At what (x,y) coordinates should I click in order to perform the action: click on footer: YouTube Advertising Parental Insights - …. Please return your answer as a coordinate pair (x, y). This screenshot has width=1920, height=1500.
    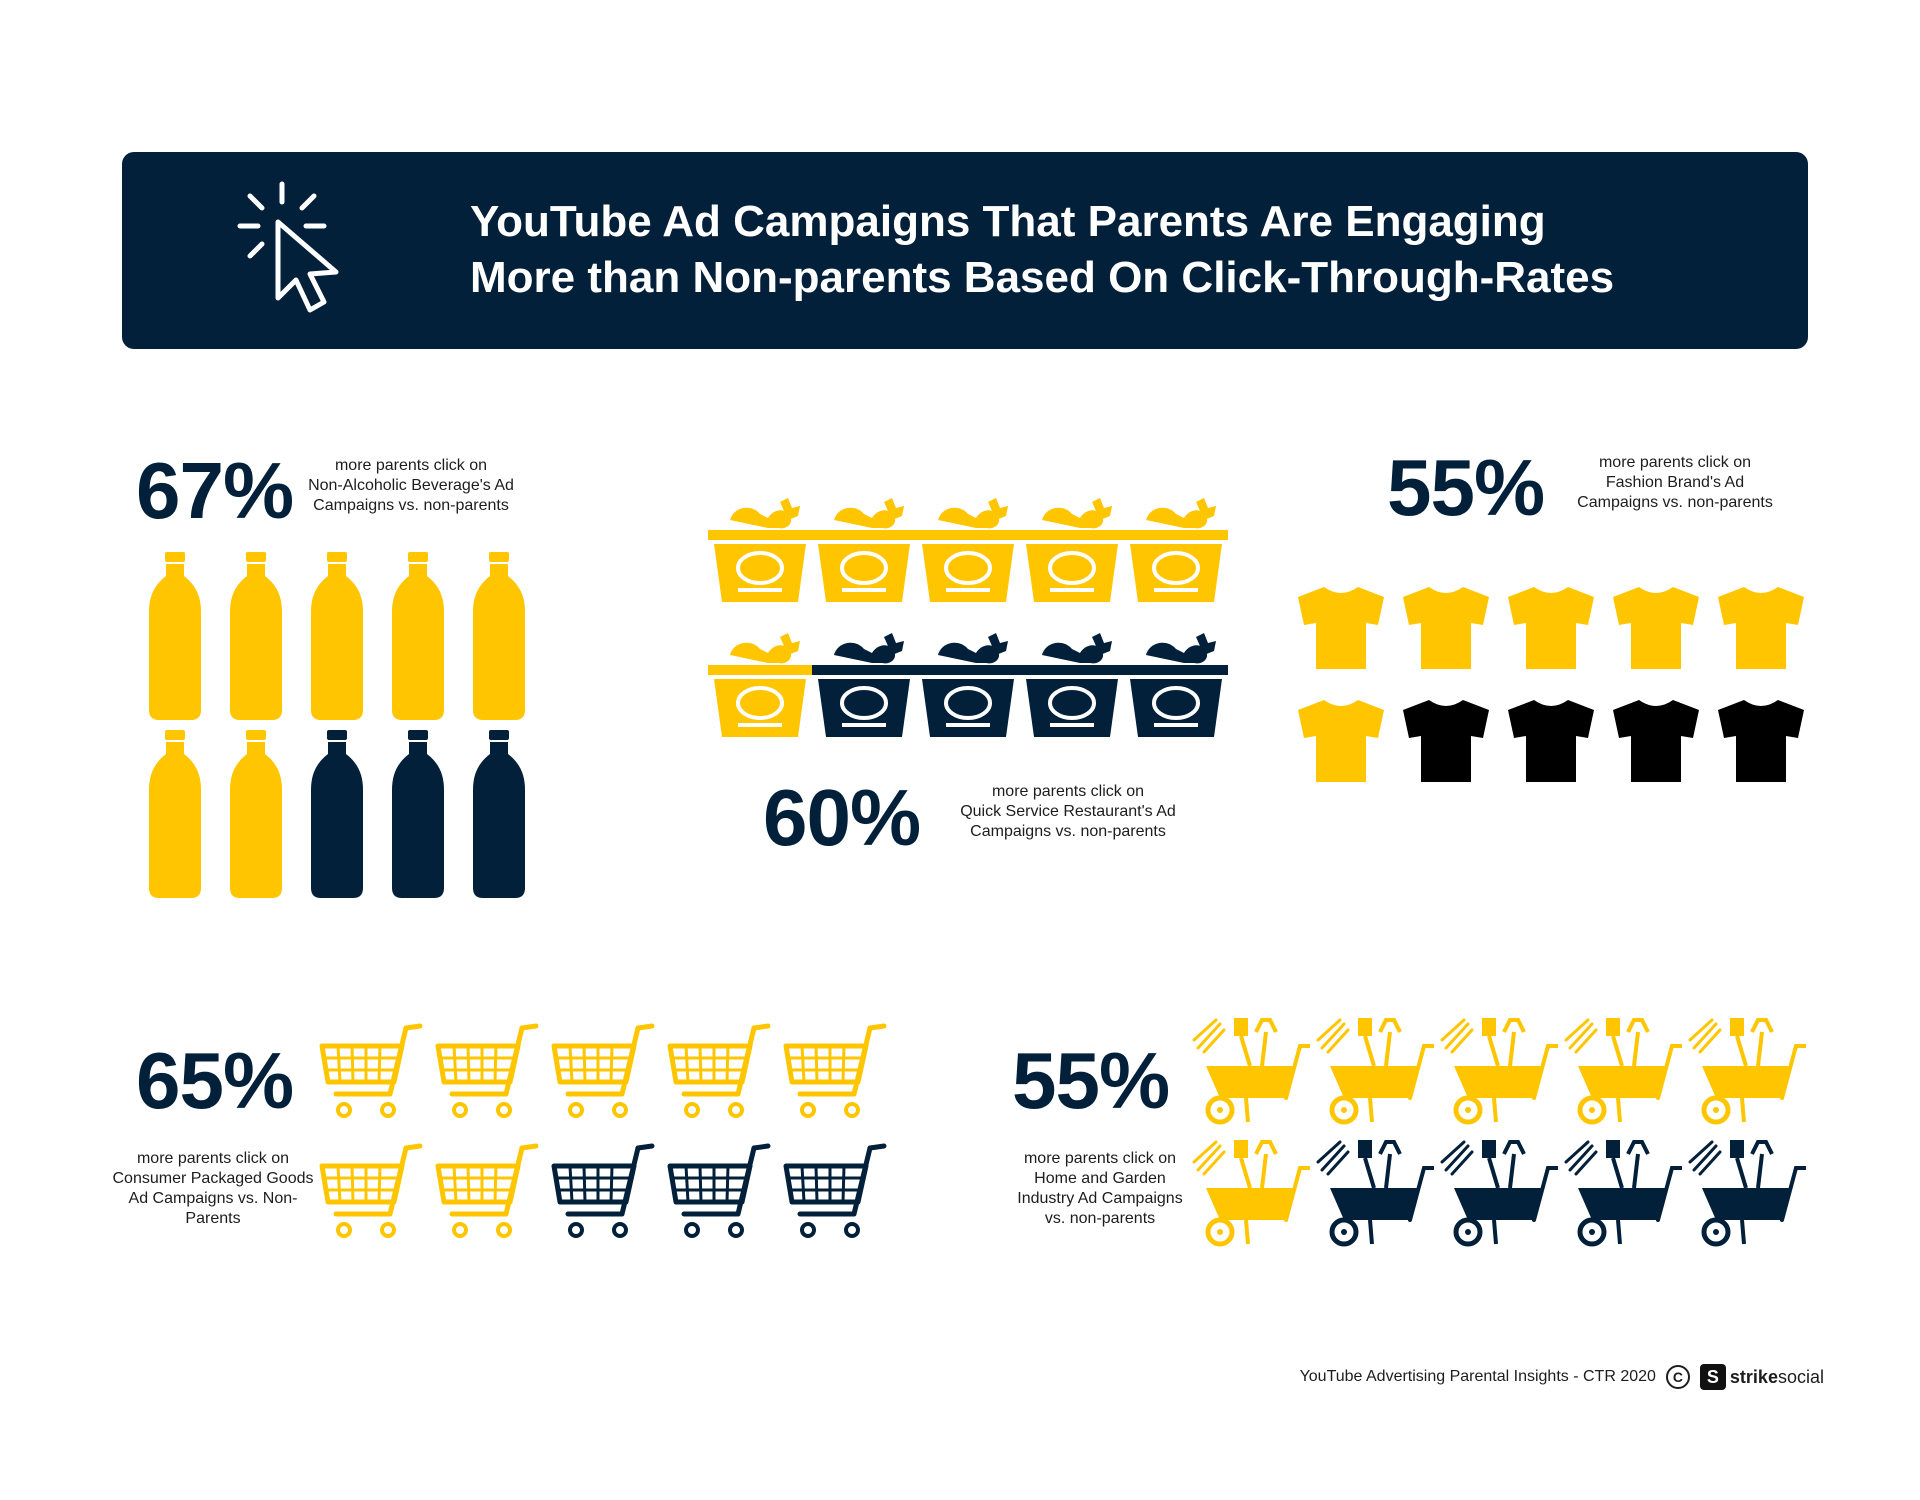
    Looking at the image, I should click on (1562, 1377).